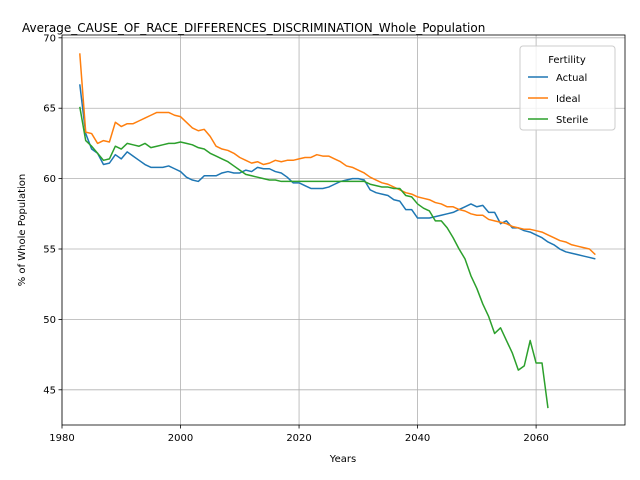  I want to click on x-tick-label: 2060, so click(535, 438).